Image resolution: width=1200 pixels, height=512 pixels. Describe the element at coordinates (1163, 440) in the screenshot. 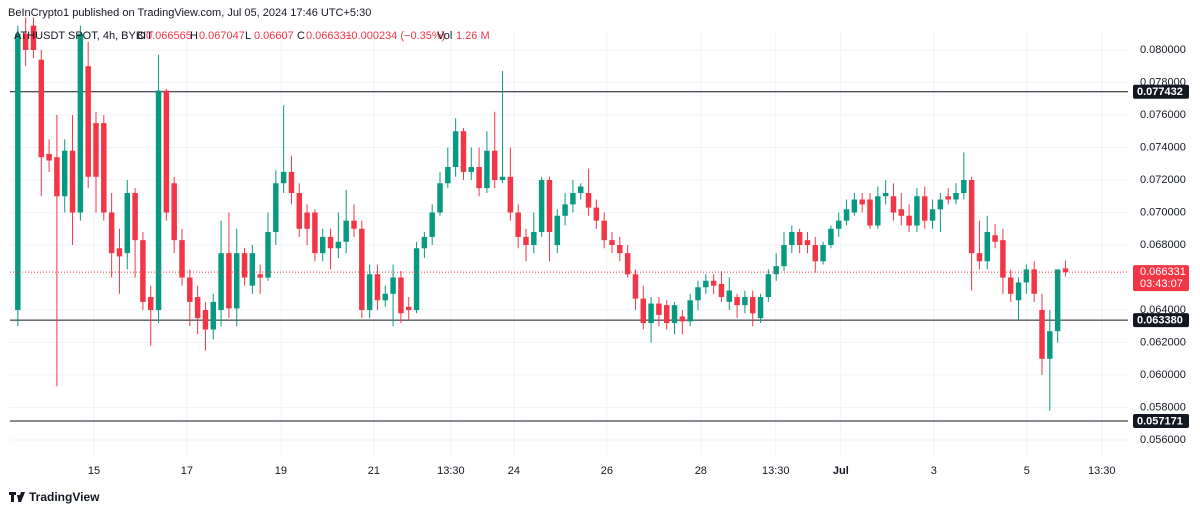

I see `y-tick-label: 0.056000` at that location.